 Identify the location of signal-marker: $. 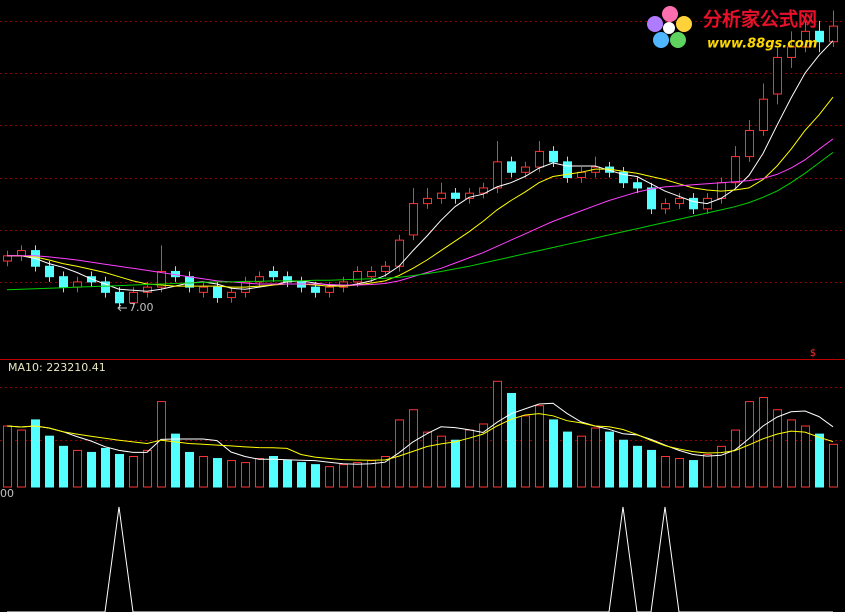
(813, 353).